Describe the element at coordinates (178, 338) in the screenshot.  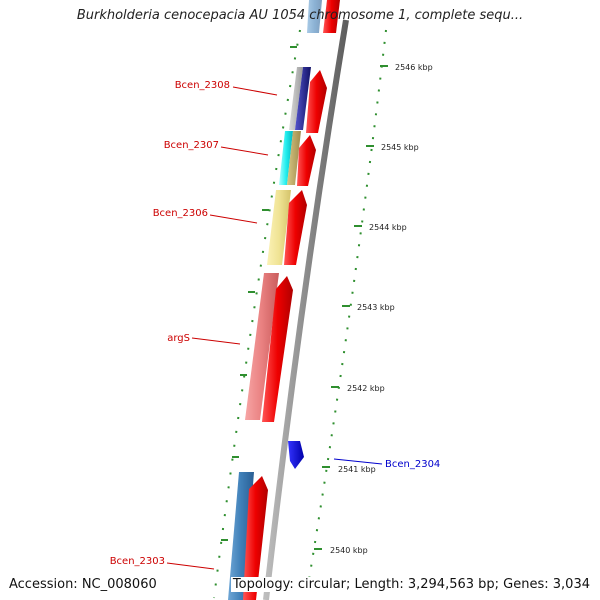
I see `gene-label: argS` at that location.